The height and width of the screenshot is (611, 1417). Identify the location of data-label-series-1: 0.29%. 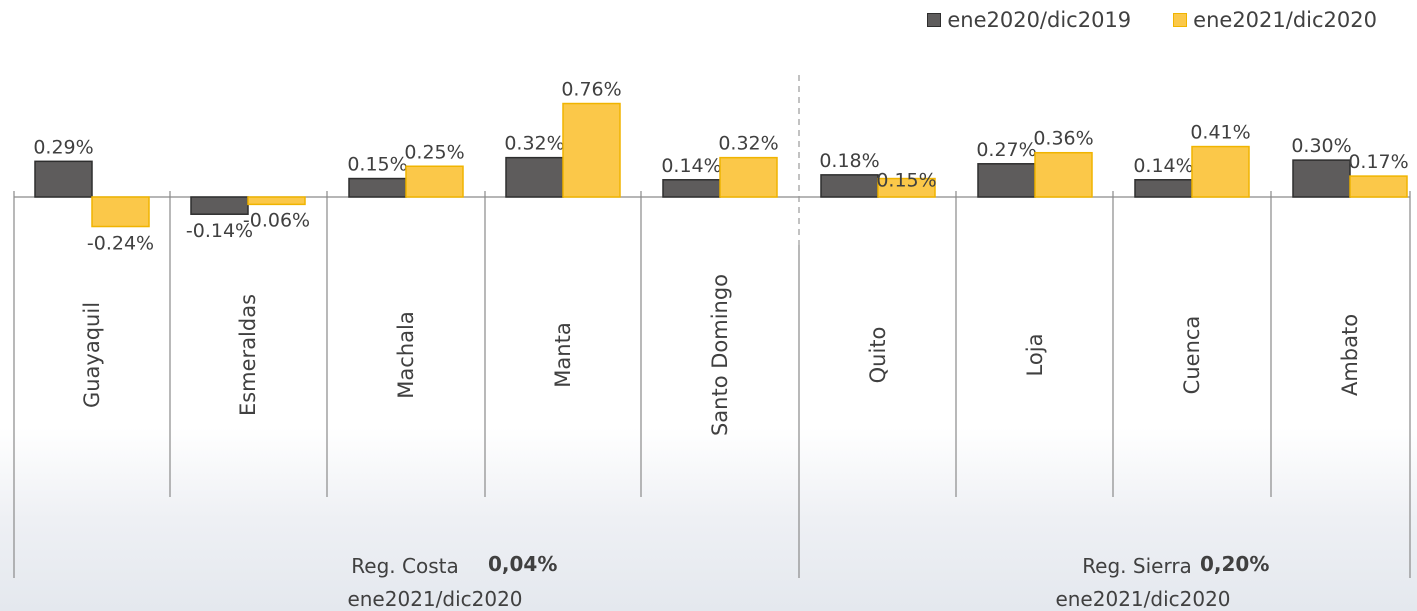
(63, 147).